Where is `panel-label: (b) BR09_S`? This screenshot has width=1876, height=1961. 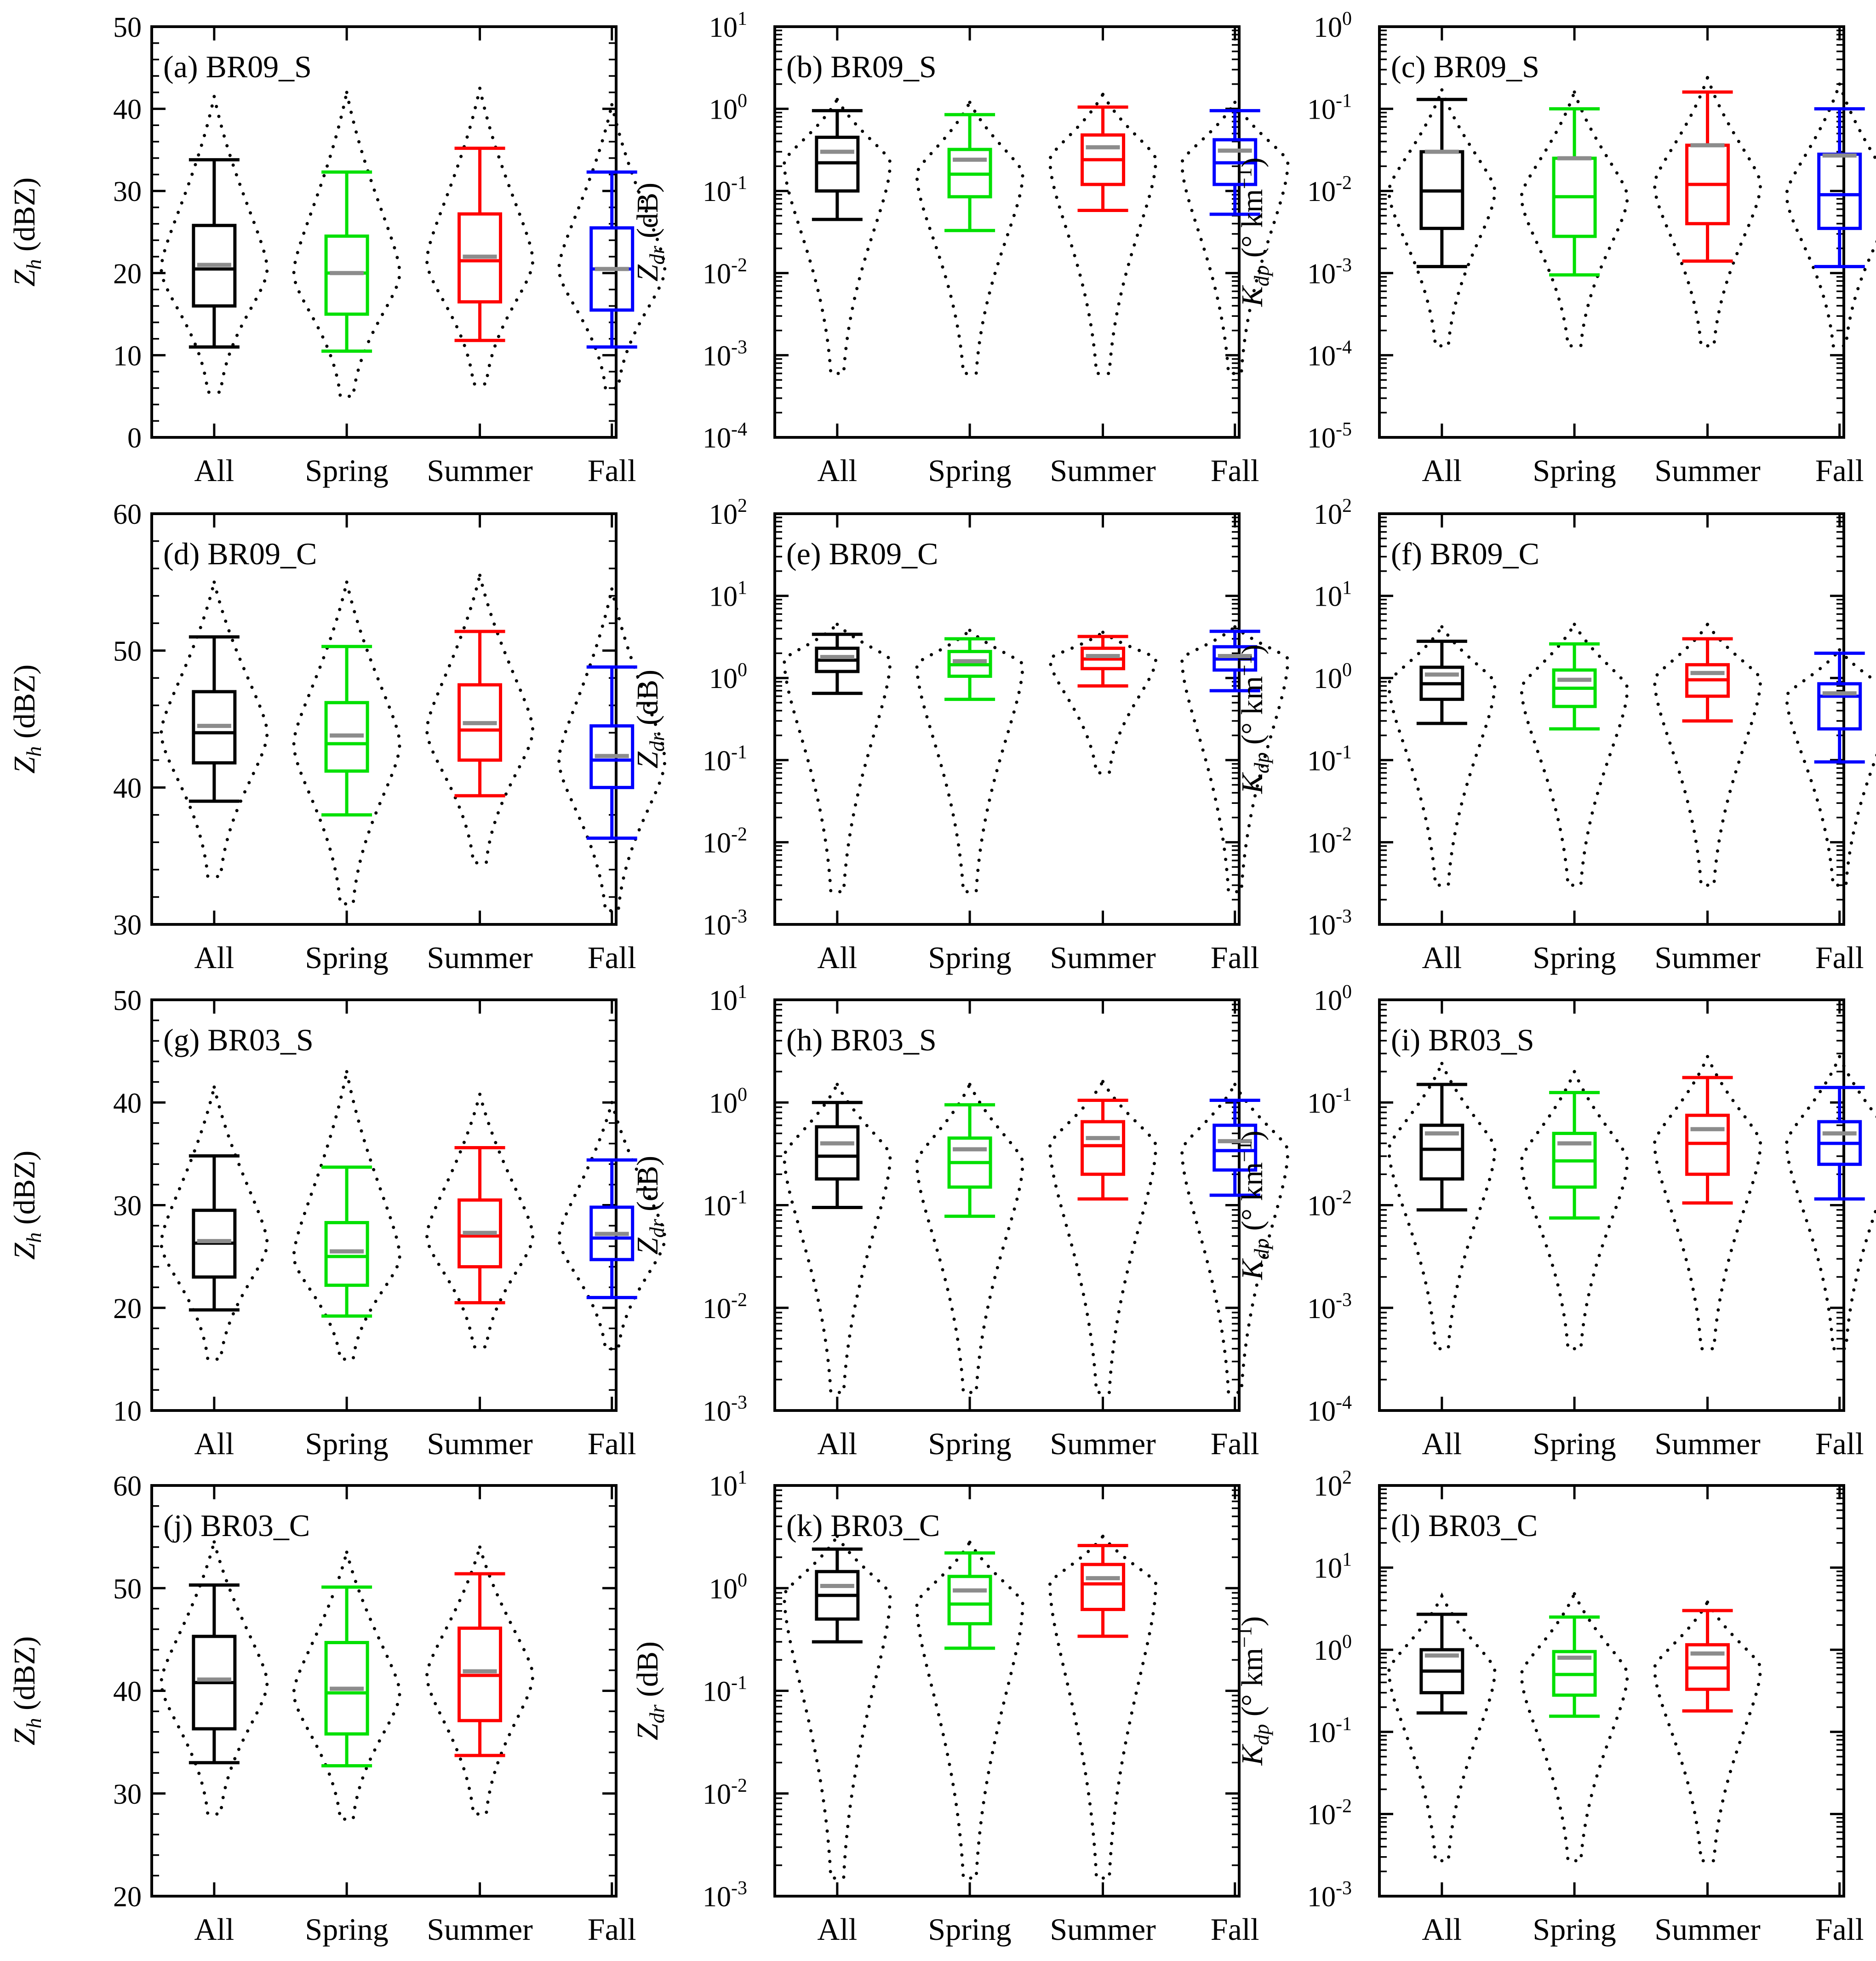 panel-label: (b) BR09_S is located at coordinates (861, 66).